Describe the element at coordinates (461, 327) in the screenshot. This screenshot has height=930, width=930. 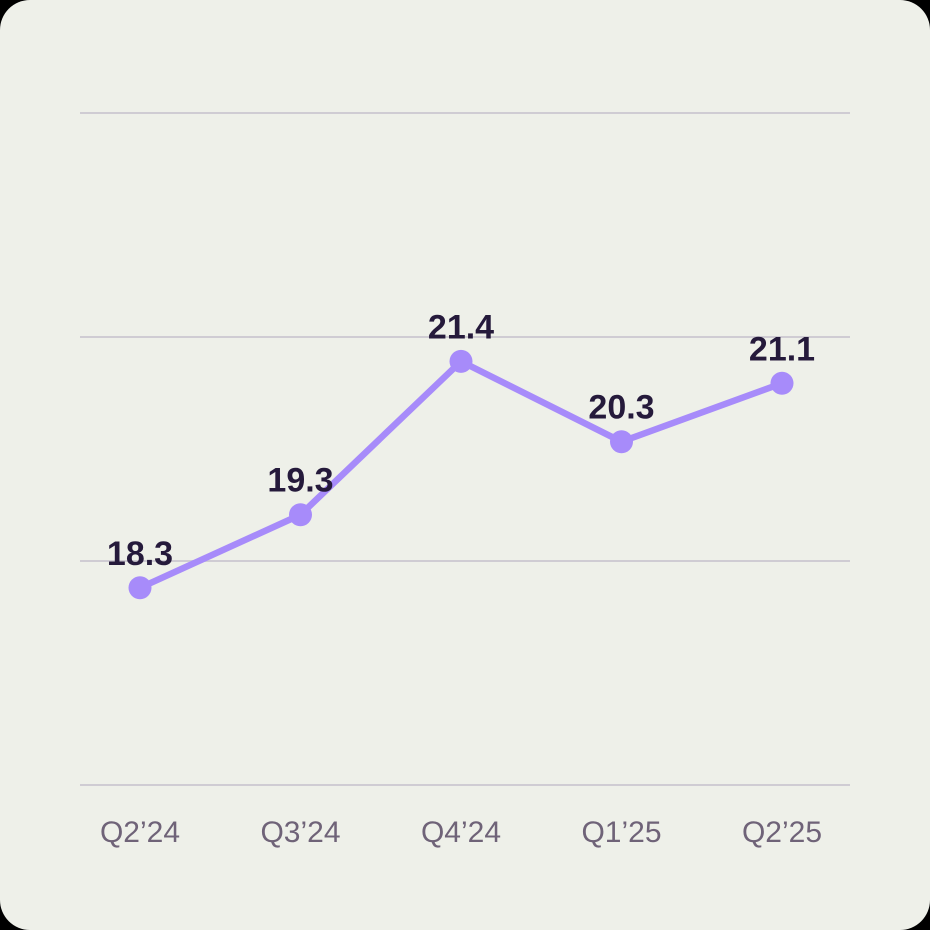
I see `value-label: 21.4` at that location.